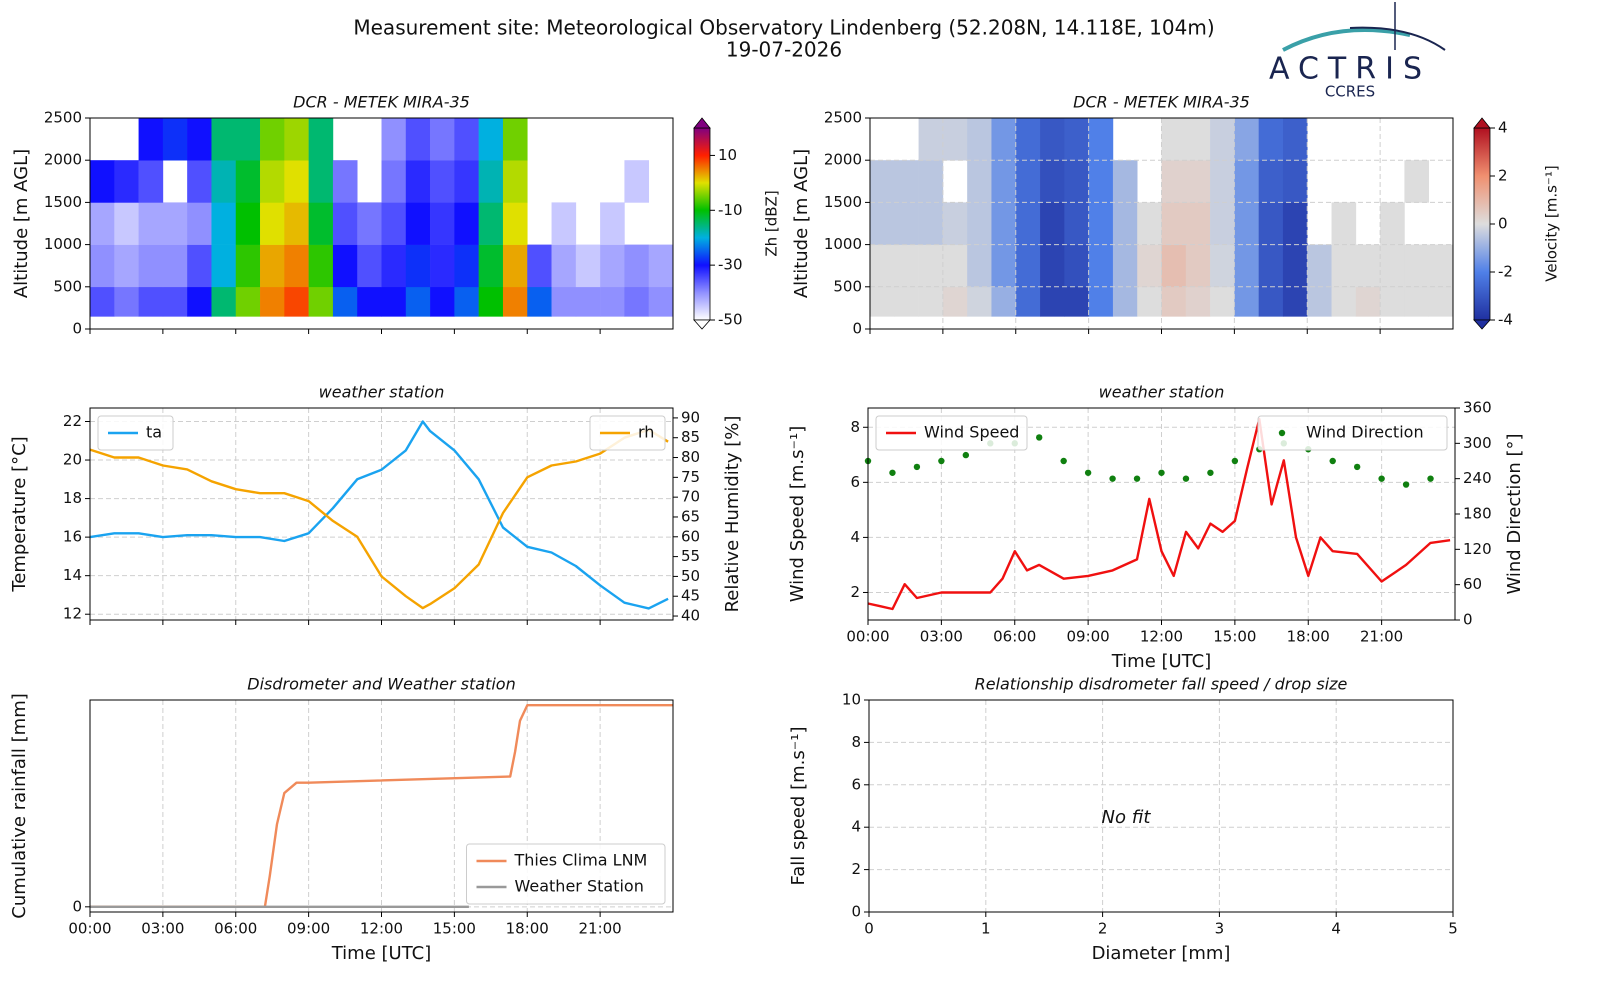  Describe the element at coordinates (1161, 806) in the screenshot. I see `plot-frame` at that location.